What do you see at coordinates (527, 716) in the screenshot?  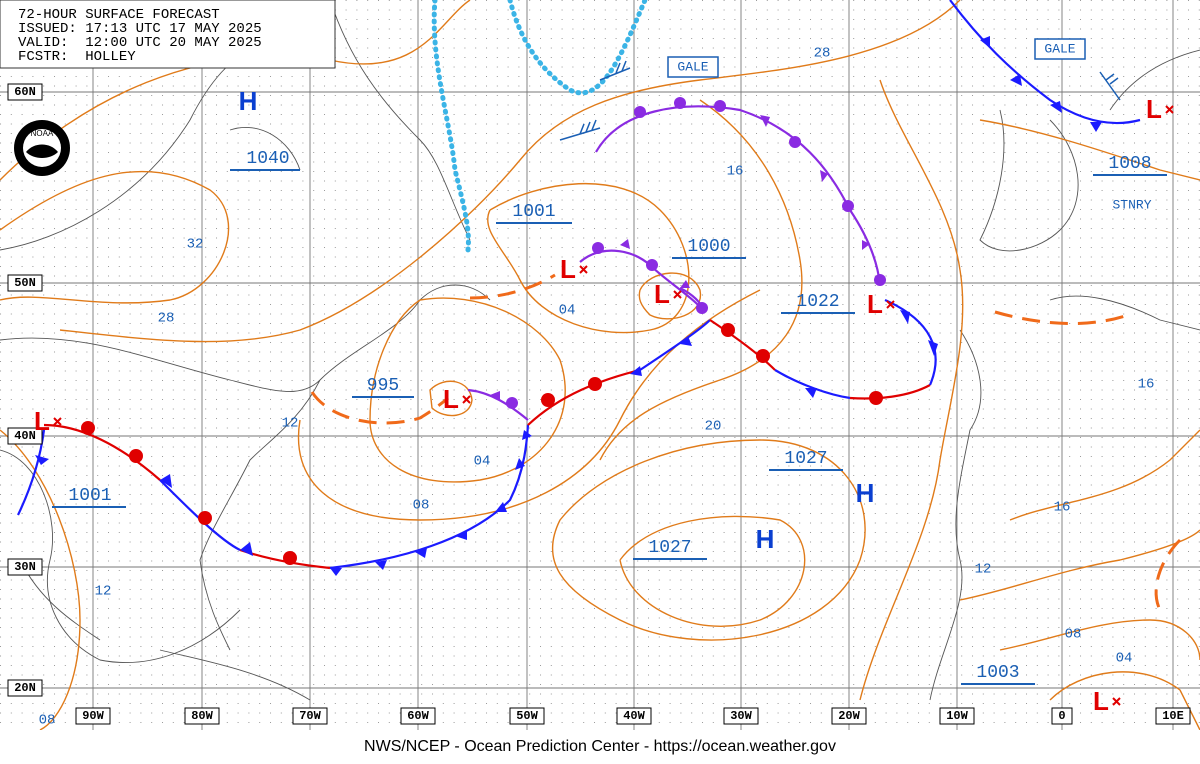 I see `longitude-label: 50W` at bounding box center [527, 716].